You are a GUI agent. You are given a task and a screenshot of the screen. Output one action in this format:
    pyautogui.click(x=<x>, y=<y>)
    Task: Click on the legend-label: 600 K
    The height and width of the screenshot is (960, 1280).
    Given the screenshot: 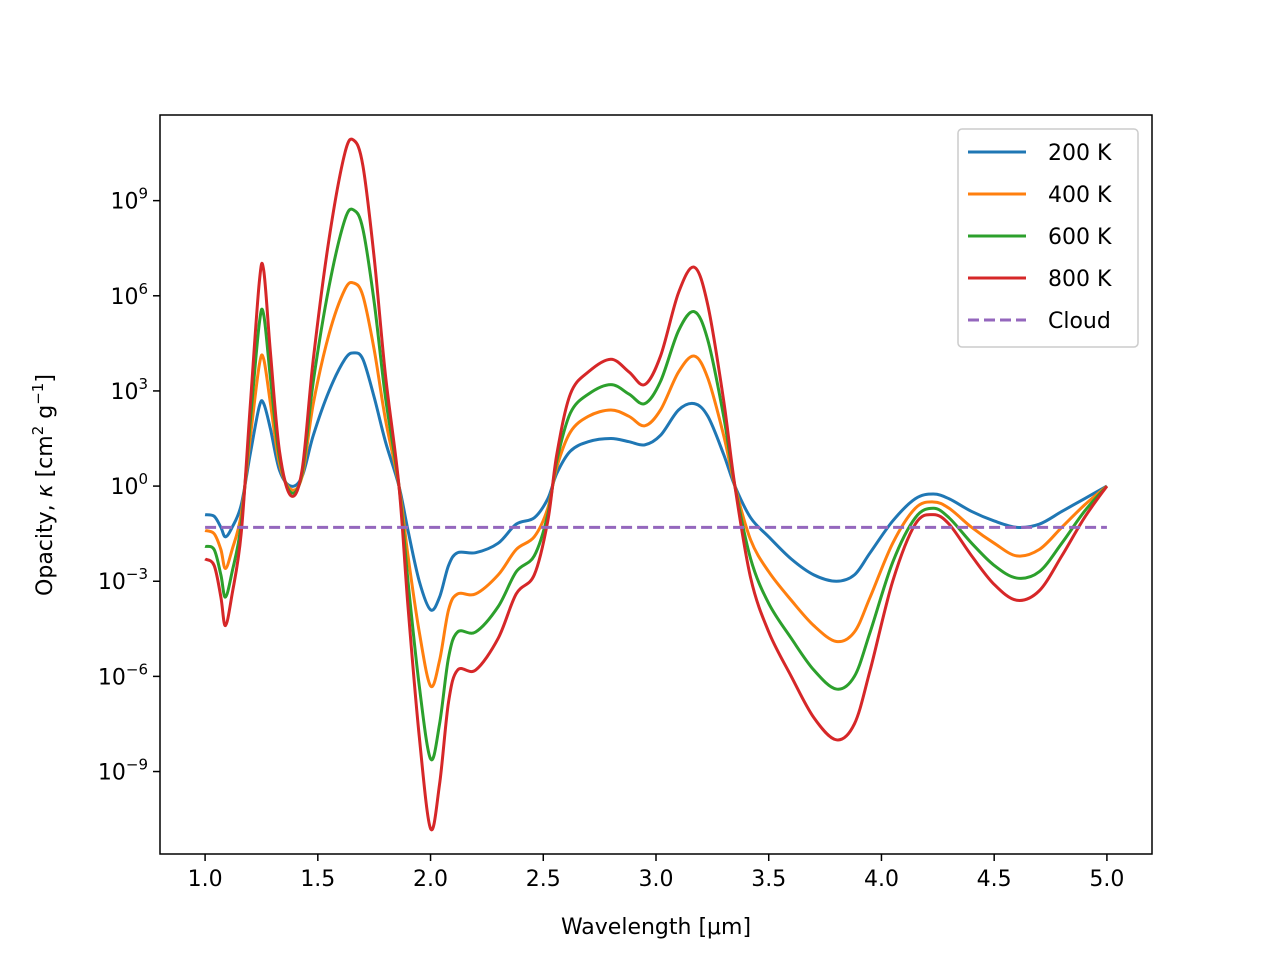 What is the action you would take?
    pyautogui.click(x=1080, y=237)
    